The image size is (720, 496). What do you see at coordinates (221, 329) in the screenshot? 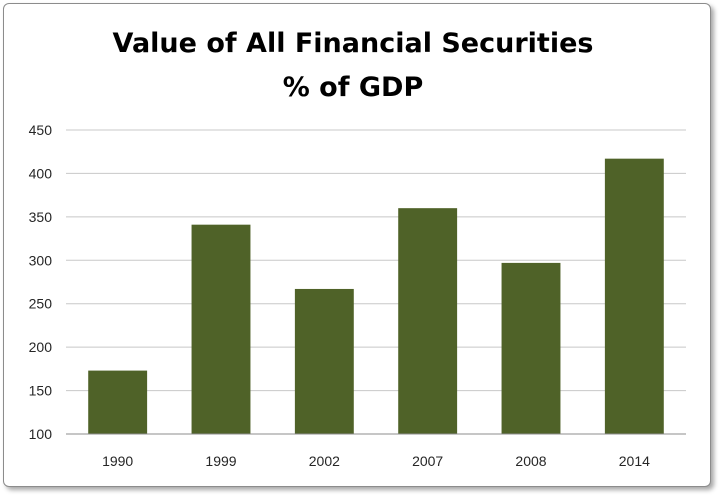
I see `bar-1999` at bounding box center [221, 329].